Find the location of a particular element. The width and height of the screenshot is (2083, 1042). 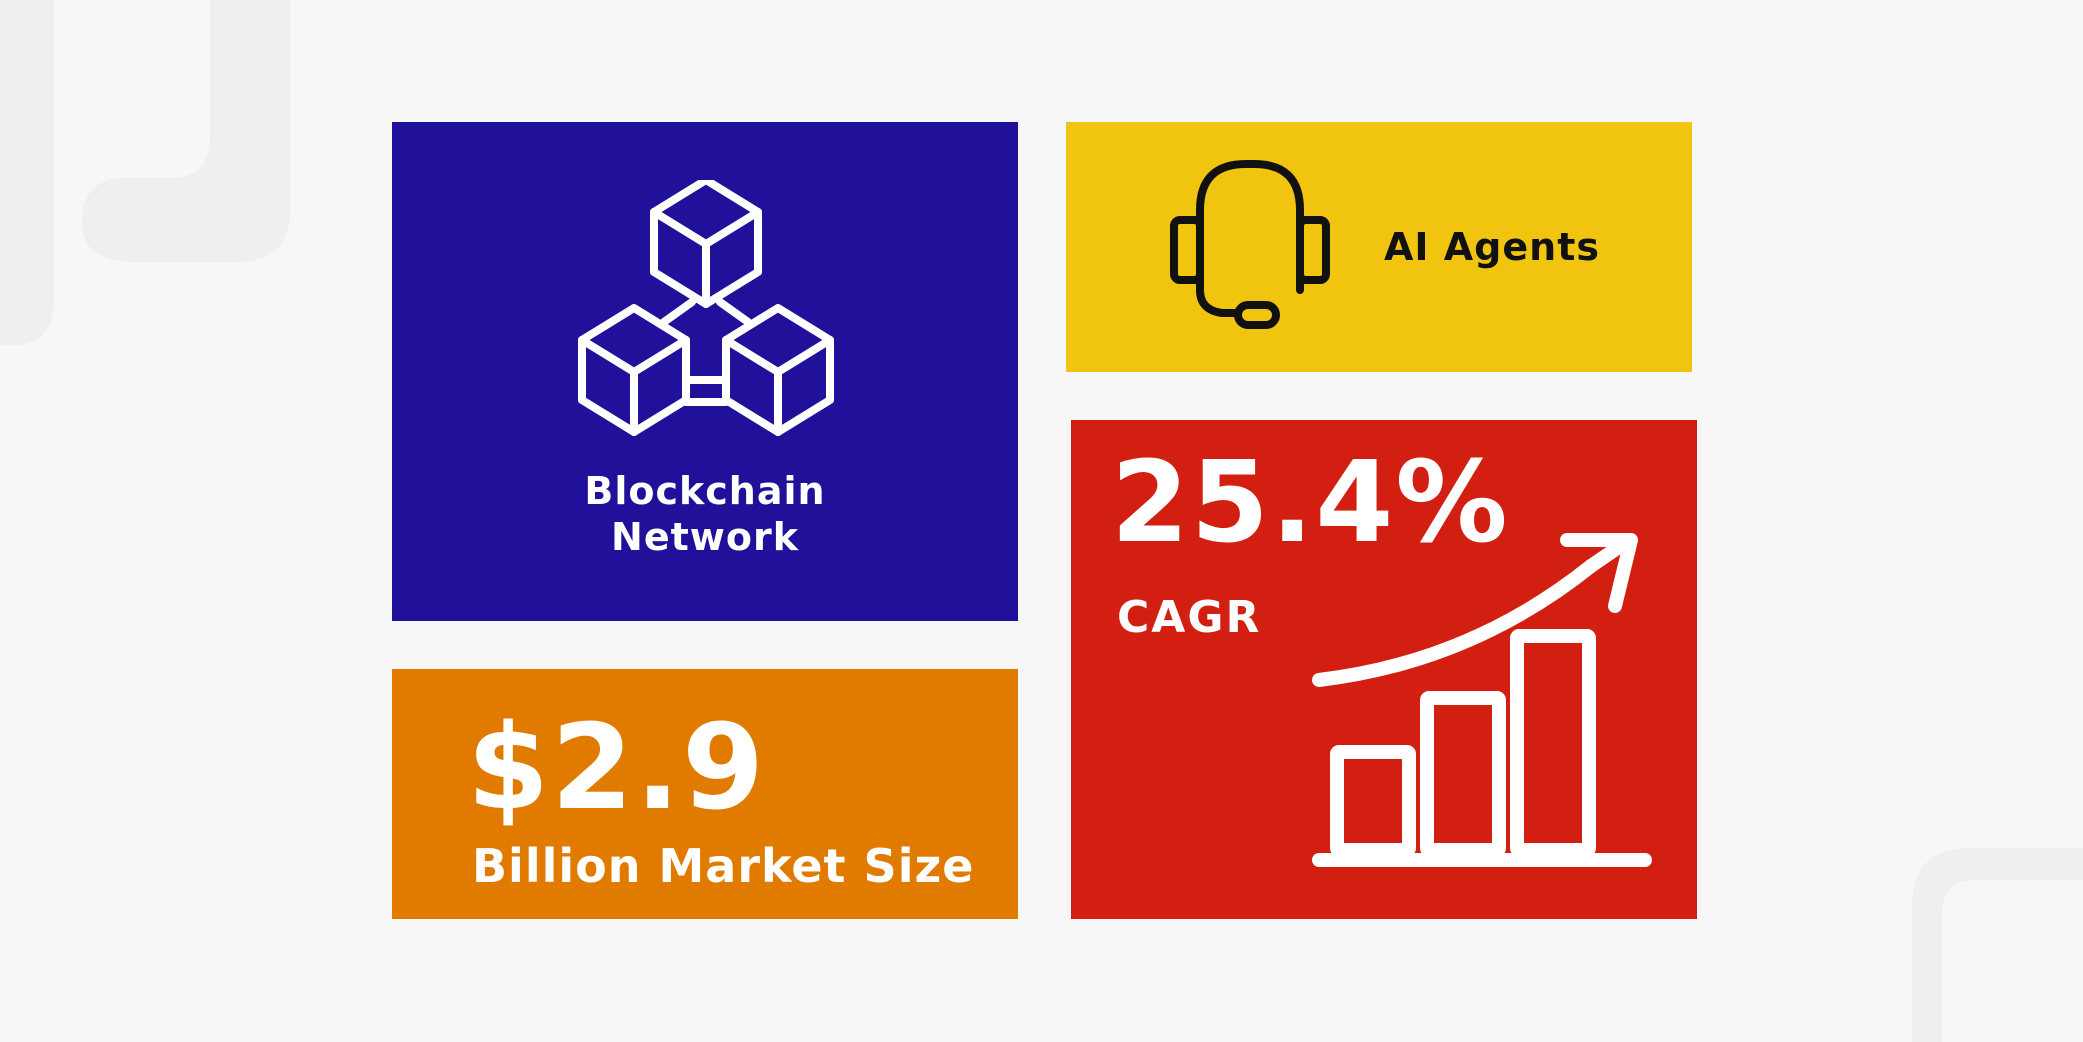

market-size-value: $2.9 is located at coordinates (617, 767).